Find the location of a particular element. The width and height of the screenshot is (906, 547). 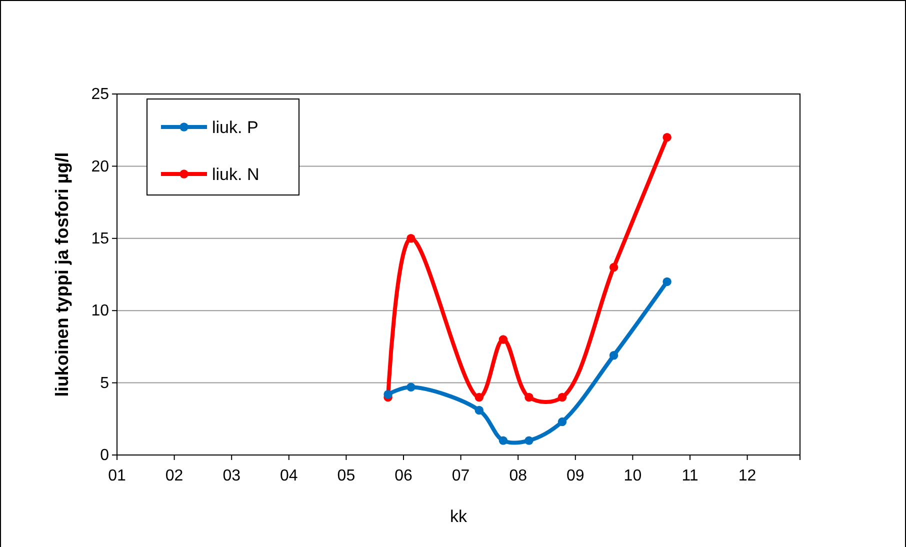

legend-label: liuk. P is located at coordinates (235, 127).